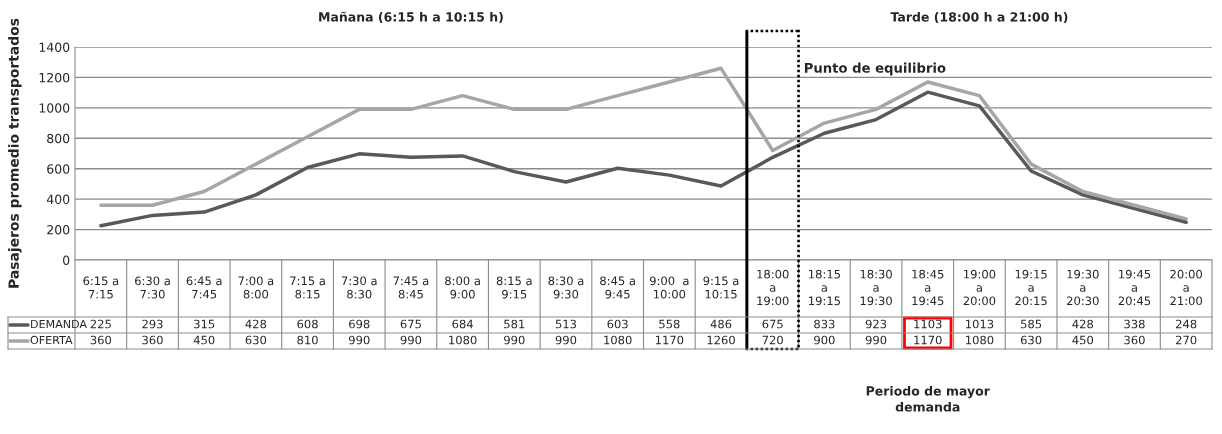  Describe the element at coordinates (58, 199) in the screenshot. I see `y-tick-label: 400` at that location.